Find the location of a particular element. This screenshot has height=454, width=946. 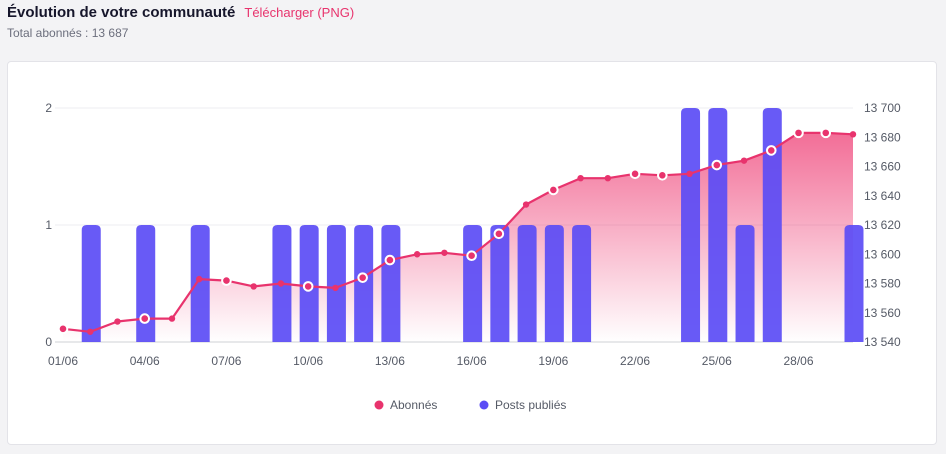

y-left-tick-label: 0 is located at coordinates (48, 342).